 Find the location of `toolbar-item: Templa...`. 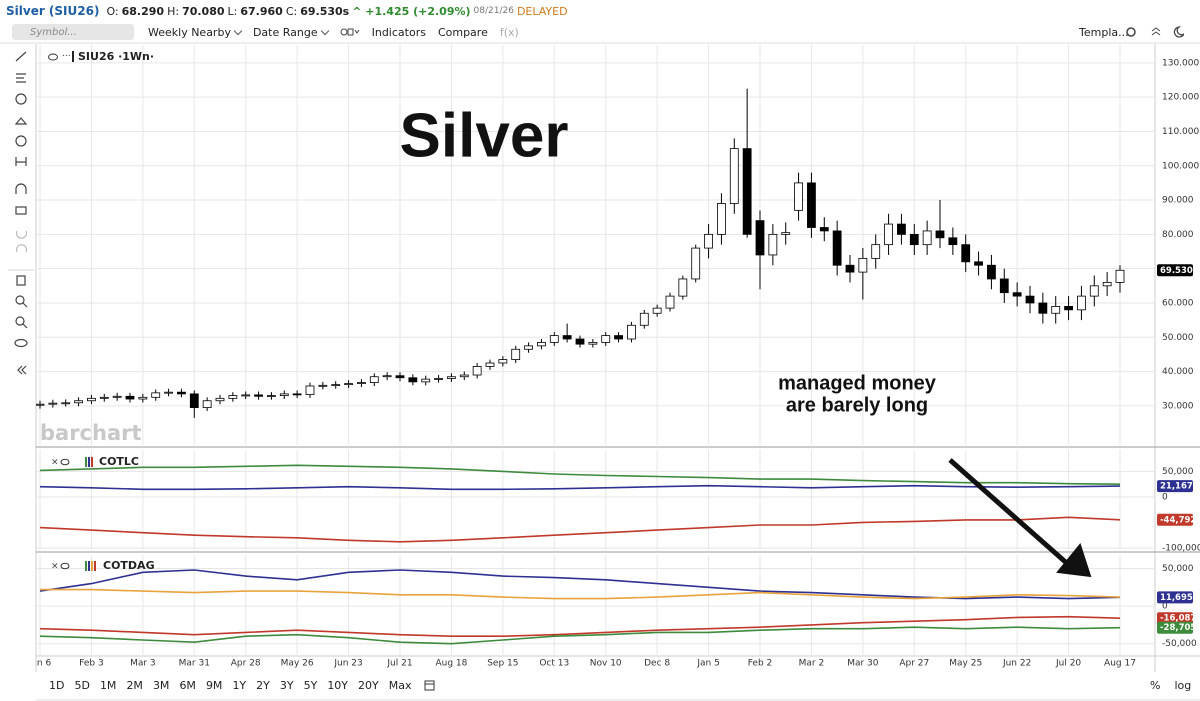

toolbar-item: Templa... is located at coordinates (1104, 32).